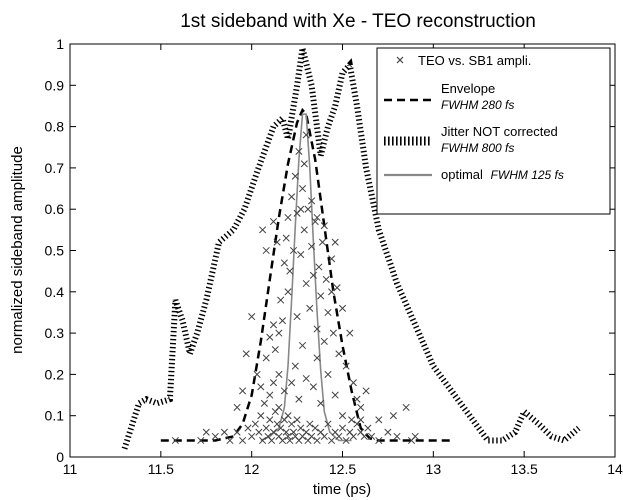  Describe the element at coordinates (474, 174) in the screenshot. I see `legend-item-optimal: optimal FWHM 125 fs` at that location.